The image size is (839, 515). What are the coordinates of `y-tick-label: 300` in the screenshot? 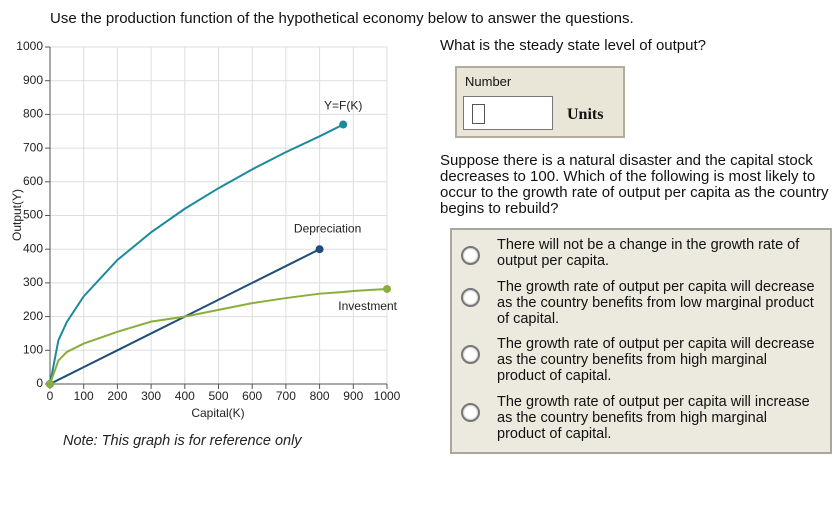 It's located at (33, 282).